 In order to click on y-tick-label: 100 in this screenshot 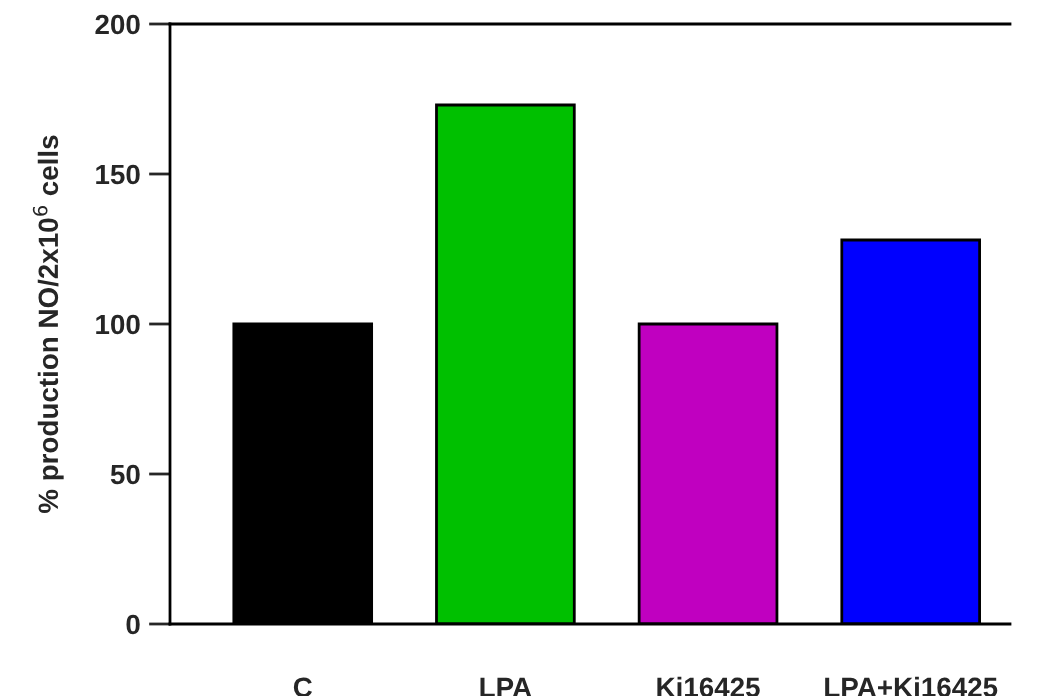, I will do `click(118, 324)`.